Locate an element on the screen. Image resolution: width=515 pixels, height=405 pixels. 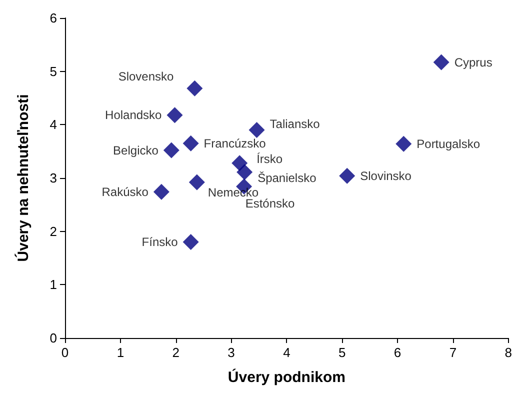
x-tick-label: 5 is located at coordinates (342, 352).